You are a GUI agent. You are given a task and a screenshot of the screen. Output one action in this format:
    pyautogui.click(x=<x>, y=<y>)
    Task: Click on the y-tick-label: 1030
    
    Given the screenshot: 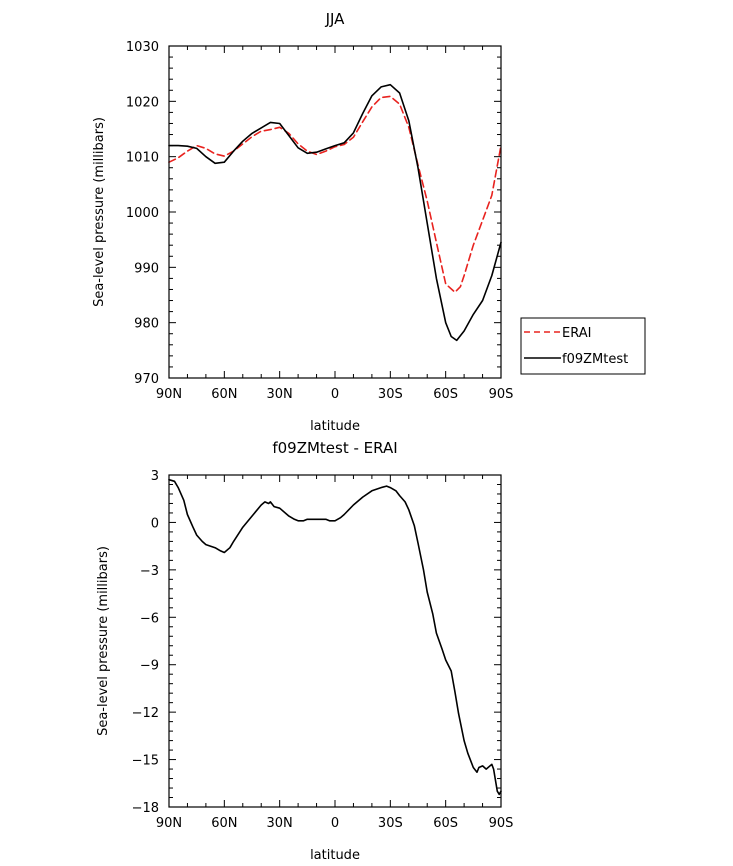 What is the action you would take?
    pyautogui.click(x=142, y=47)
    